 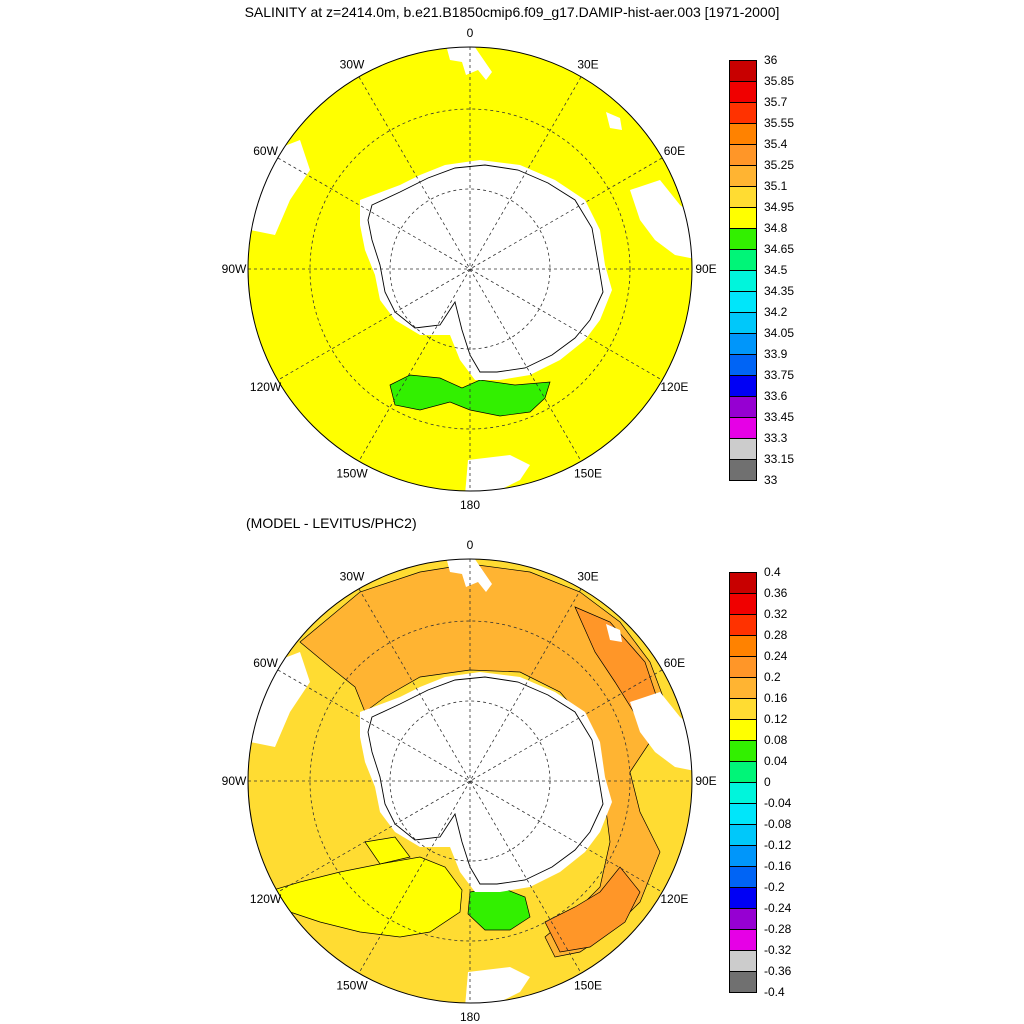 What do you see at coordinates (778, 950) in the screenshot?
I see `colorbar-label: -0.32` at bounding box center [778, 950].